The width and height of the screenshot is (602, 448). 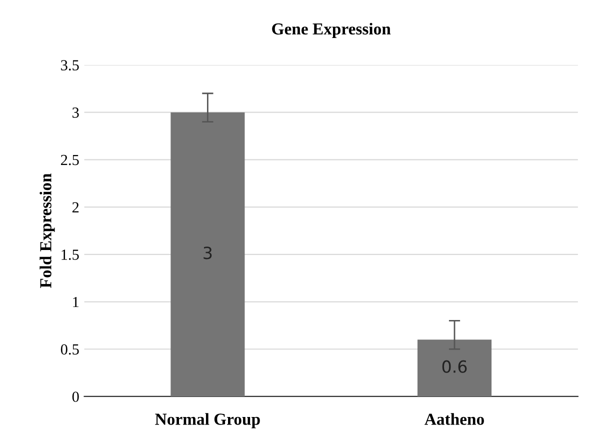 What do you see at coordinates (70, 255) in the screenshot?
I see `y-tick-label: 1.5` at bounding box center [70, 255].